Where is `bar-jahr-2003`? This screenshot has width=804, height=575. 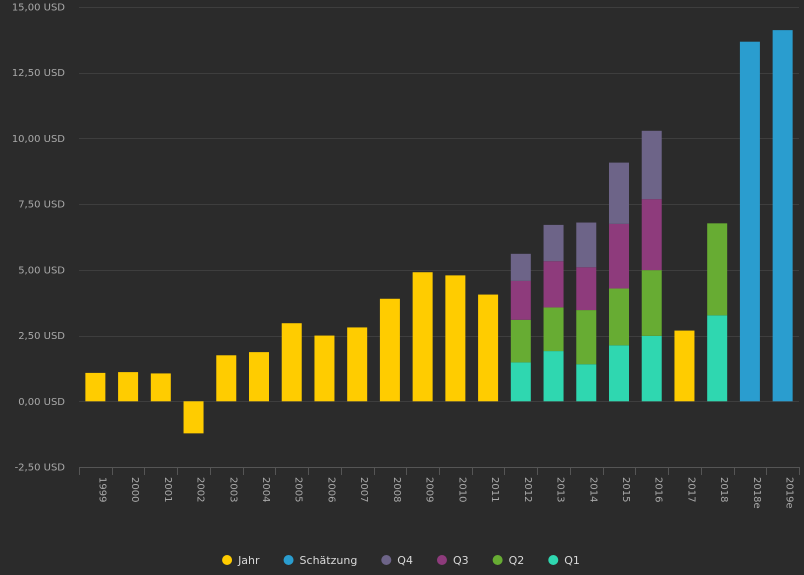 bar-jahr-2003 is located at coordinates (226, 378).